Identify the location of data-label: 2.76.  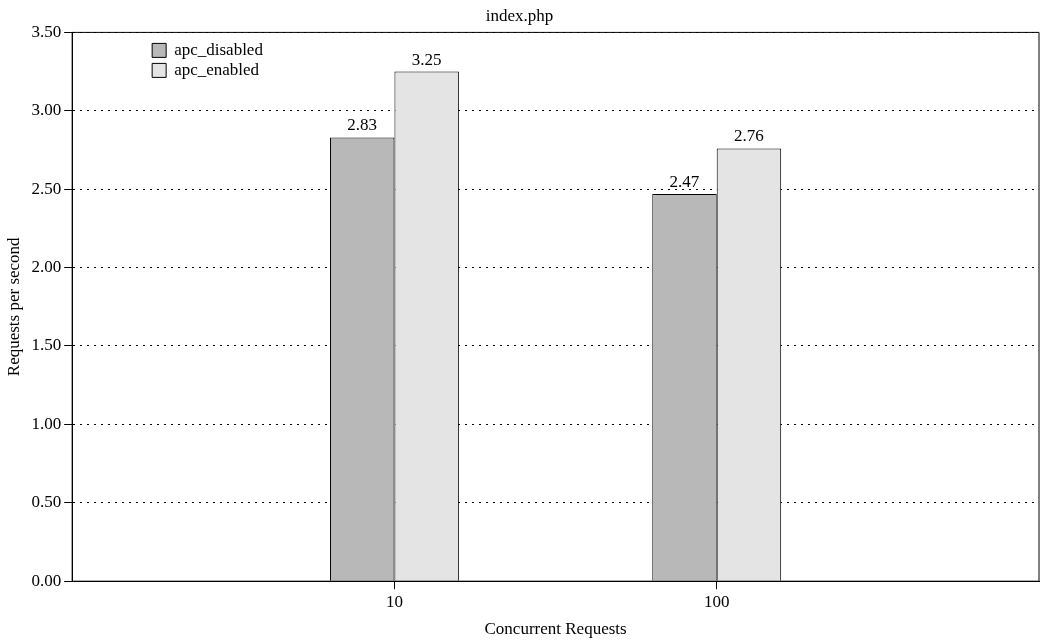
(749, 136).